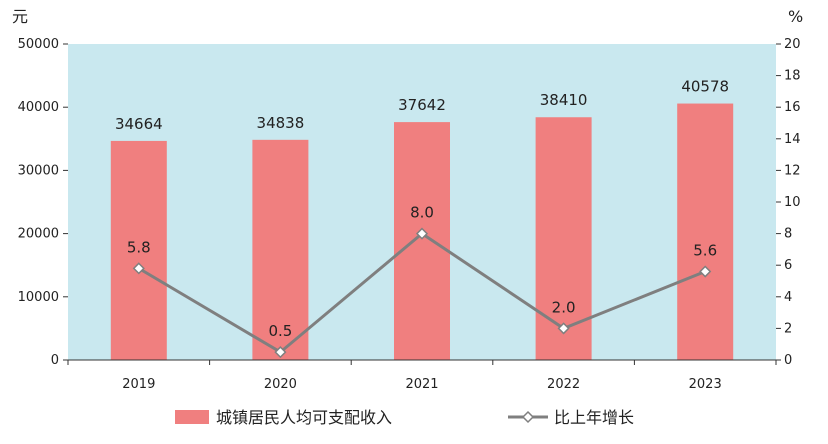 This screenshot has height=444, width=828. I want to click on left-tick-label: 20000, so click(38, 234).